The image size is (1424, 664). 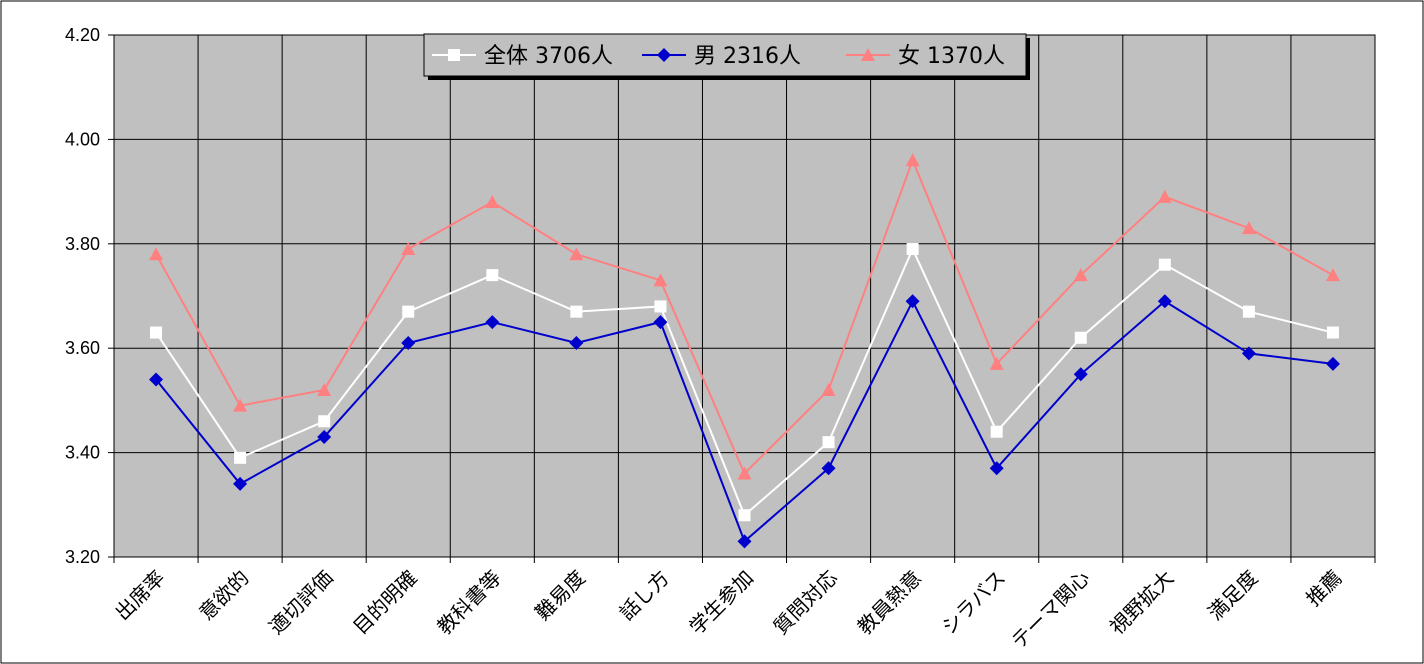 I want to click on y-tick-label: 3.60, so click(x=82, y=348).